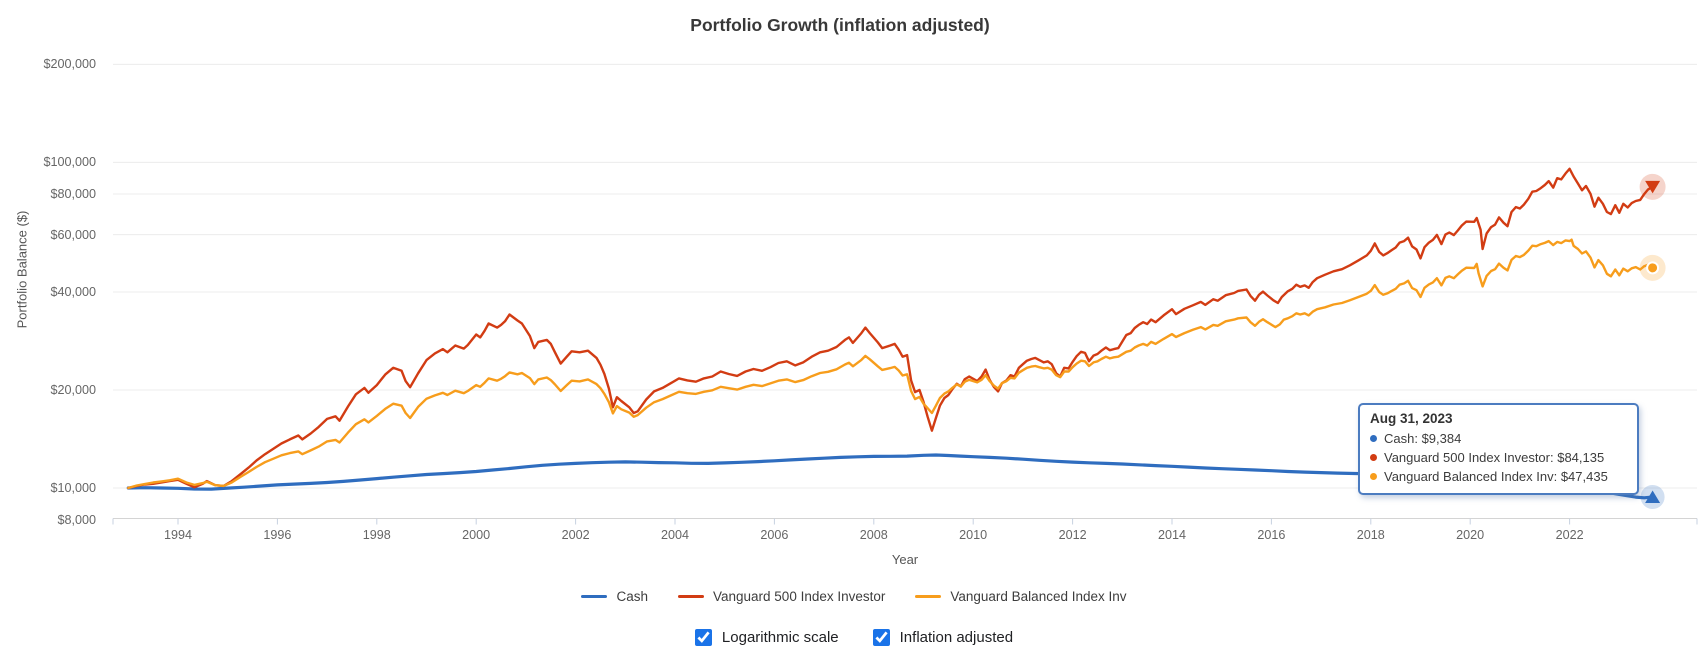 The image size is (1708, 656). Describe the element at coordinates (575, 535) in the screenshot. I see `x-tick-label-2002: 2002` at that location.